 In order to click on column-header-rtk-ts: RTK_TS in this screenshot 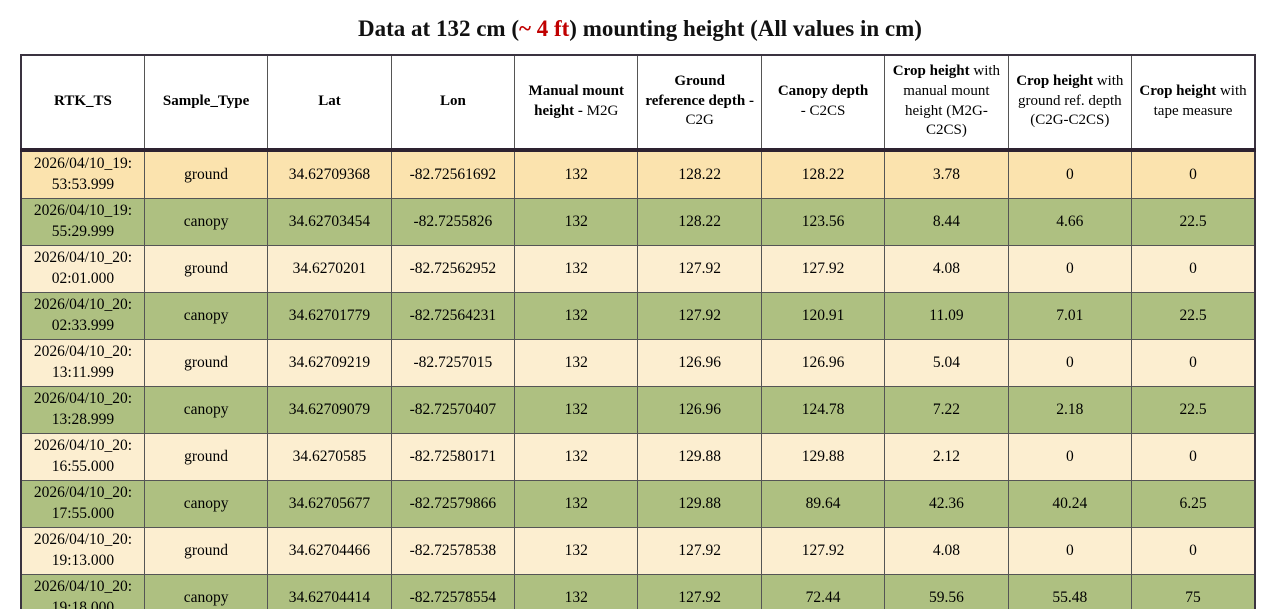, I will do `click(82, 103)`.